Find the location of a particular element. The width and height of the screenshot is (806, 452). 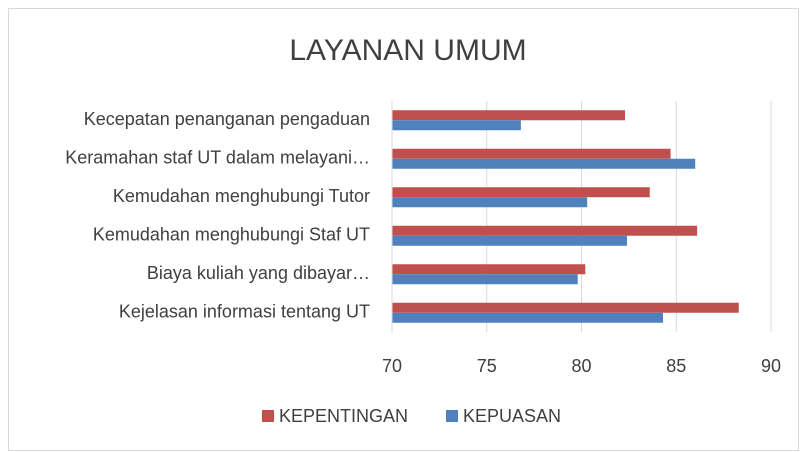

legend-label: KEPENTINGAN is located at coordinates (343, 416).